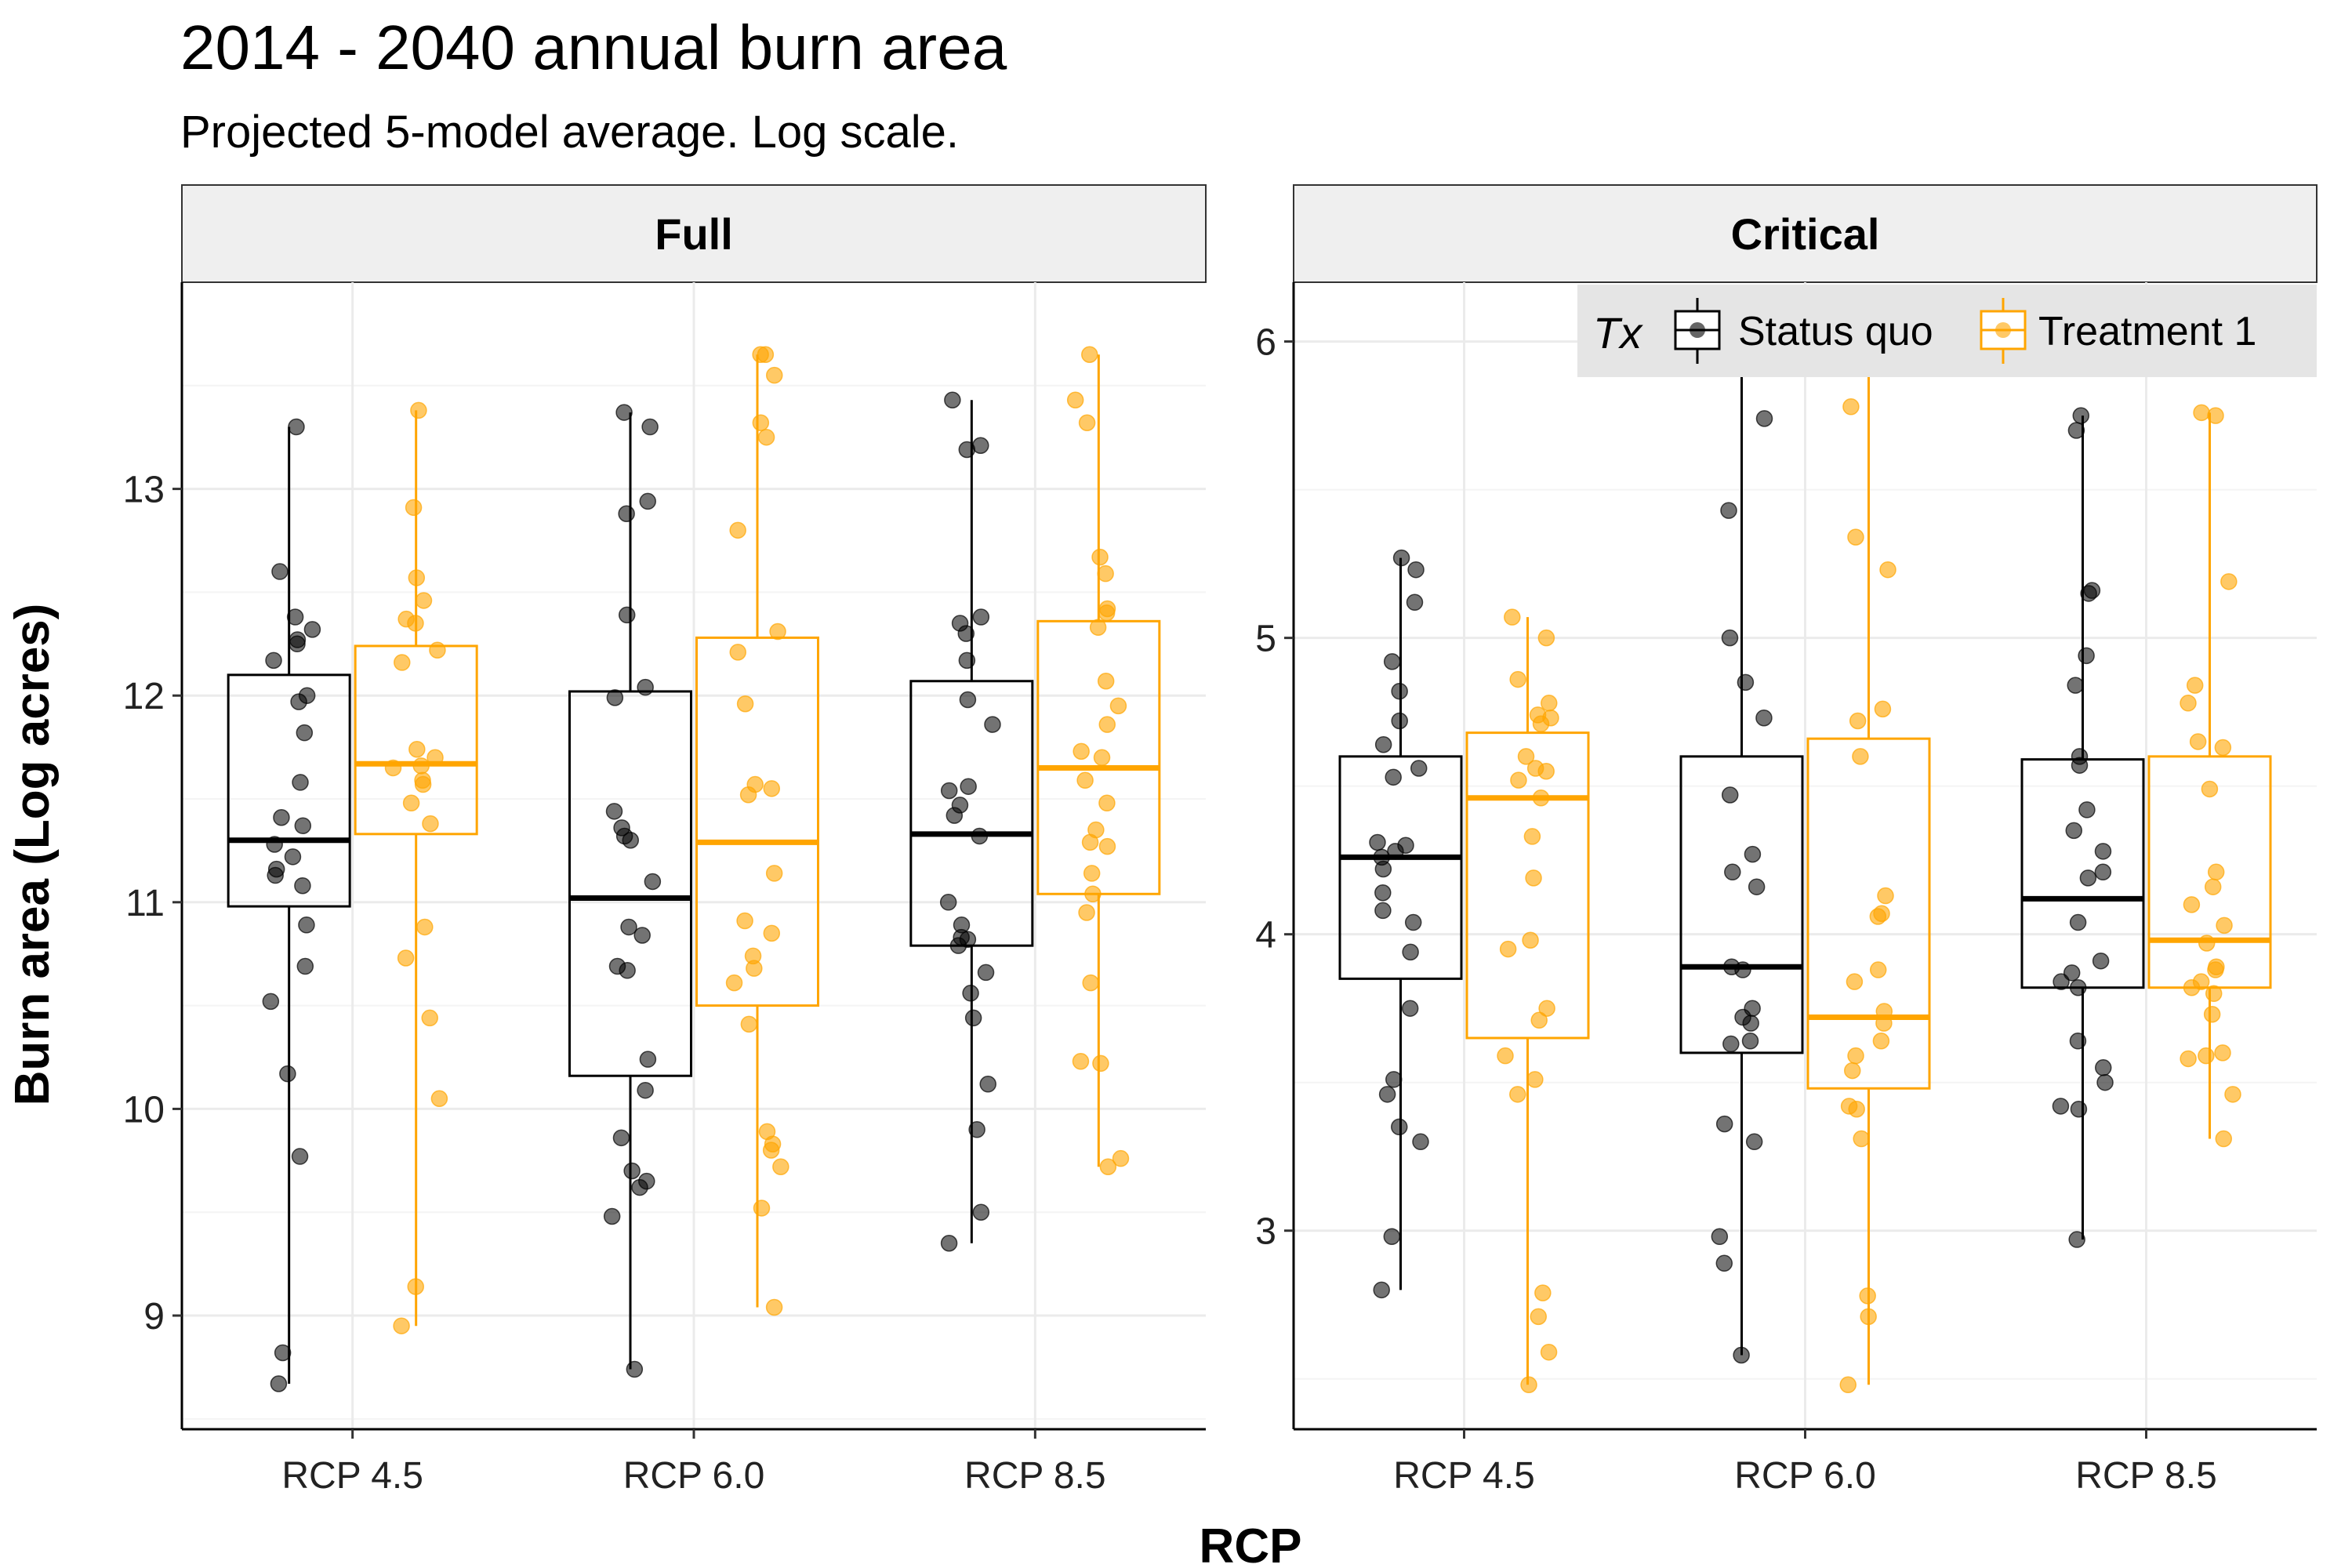 This screenshot has width=2352, height=1568. I want to click on legend-key-treatment-1: Treatment 1, so click(2118, 331).